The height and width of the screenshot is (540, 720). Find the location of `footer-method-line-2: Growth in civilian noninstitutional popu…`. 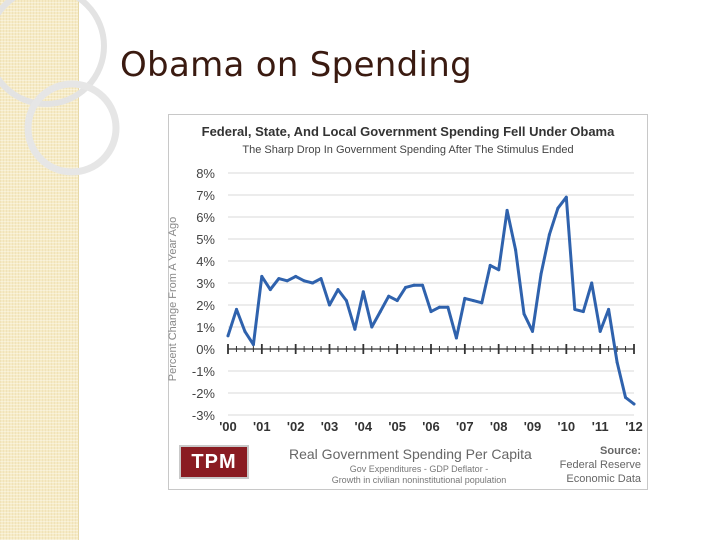

footer-method-line-2: Growth in civilian noninstitutional popu… is located at coordinates (419, 480).